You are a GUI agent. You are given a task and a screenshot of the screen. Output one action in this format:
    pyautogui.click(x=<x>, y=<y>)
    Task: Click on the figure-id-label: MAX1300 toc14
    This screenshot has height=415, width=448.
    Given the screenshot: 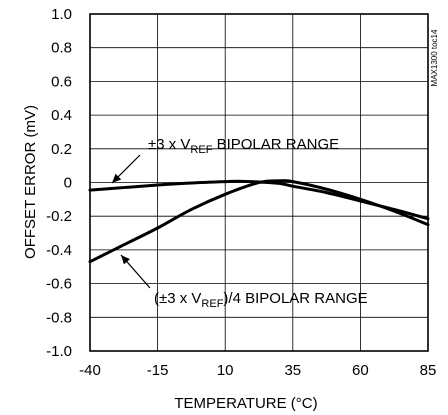 What is the action you would take?
    pyautogui.click(x=434, y=57)
    